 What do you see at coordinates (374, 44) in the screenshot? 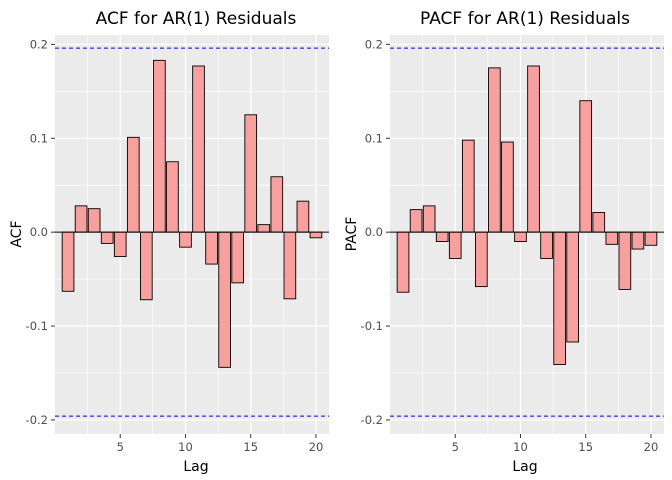
I see `pacf-y-tick-label: 0.2` at bounding box center [374, 44].